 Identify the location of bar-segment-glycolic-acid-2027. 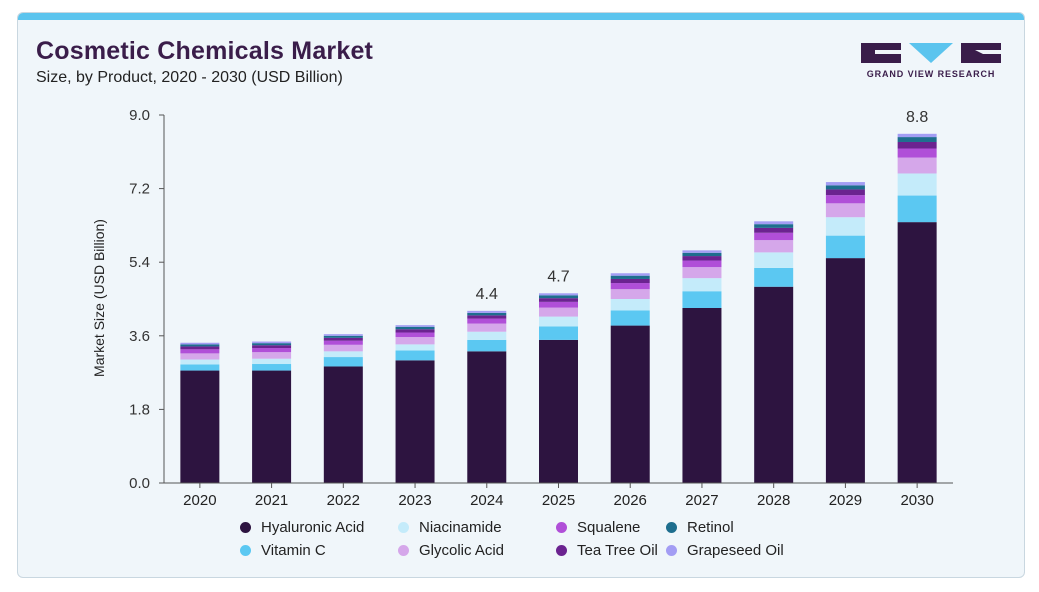
(702, 273).